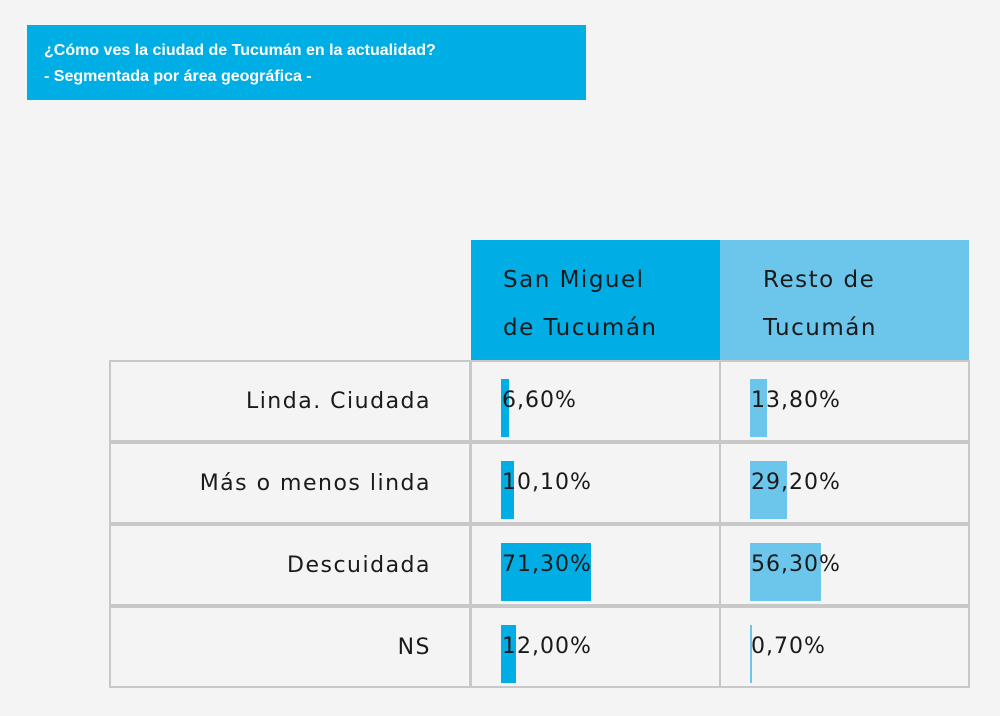  What do you see at coordinates (290, 647) in the screenshot?
I see `row-label: NS` at bounding box center [290, 647].